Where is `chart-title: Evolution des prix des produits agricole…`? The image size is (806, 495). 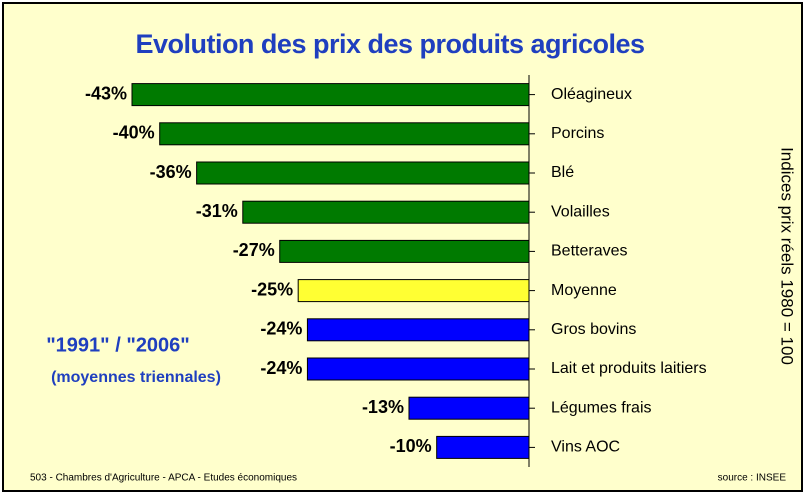
chart-title: Evolution des prix des produits agricole… is located at coordinates (389, 44).